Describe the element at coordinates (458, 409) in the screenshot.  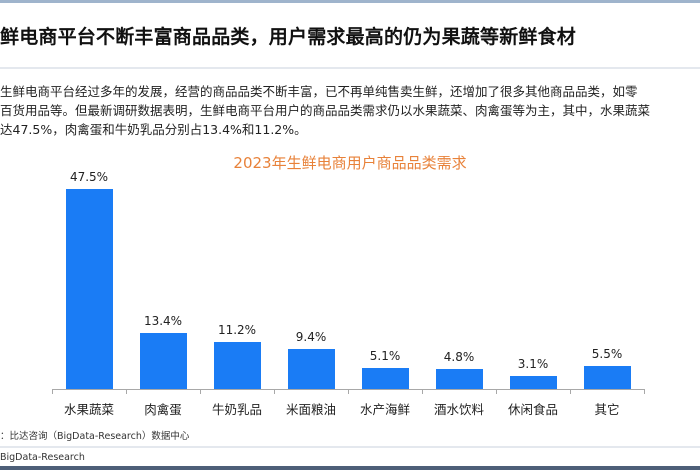
I see `category-label: 酒水饮料` at that location.